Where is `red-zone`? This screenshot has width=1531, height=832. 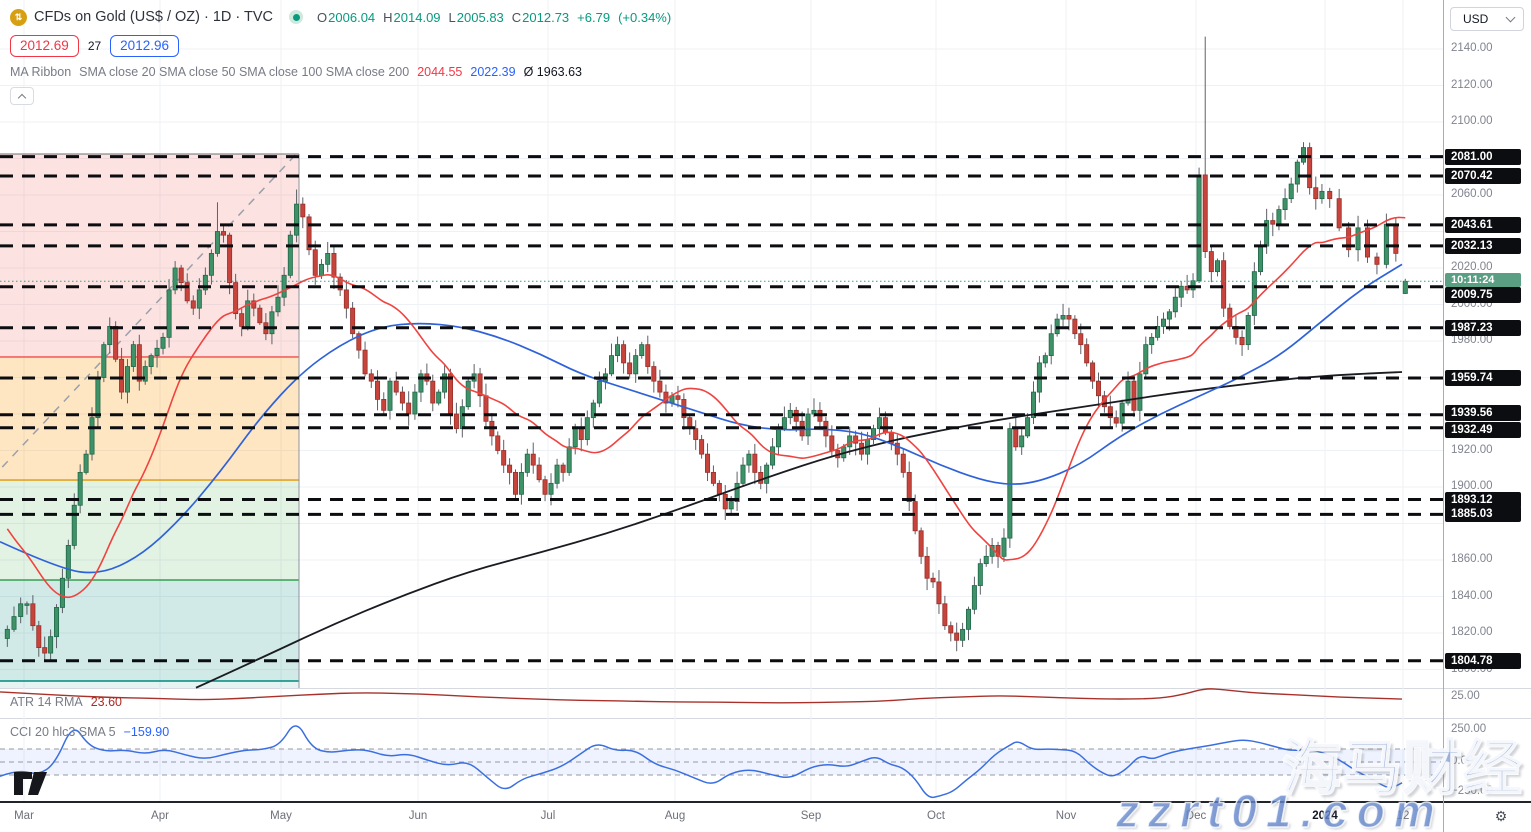 red-zone is located at coordinates (149, 255).